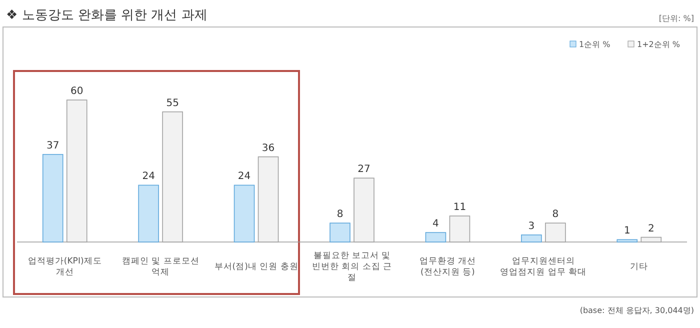  I want to click on legend-label: 1+2순위 %, so click(658, 44).